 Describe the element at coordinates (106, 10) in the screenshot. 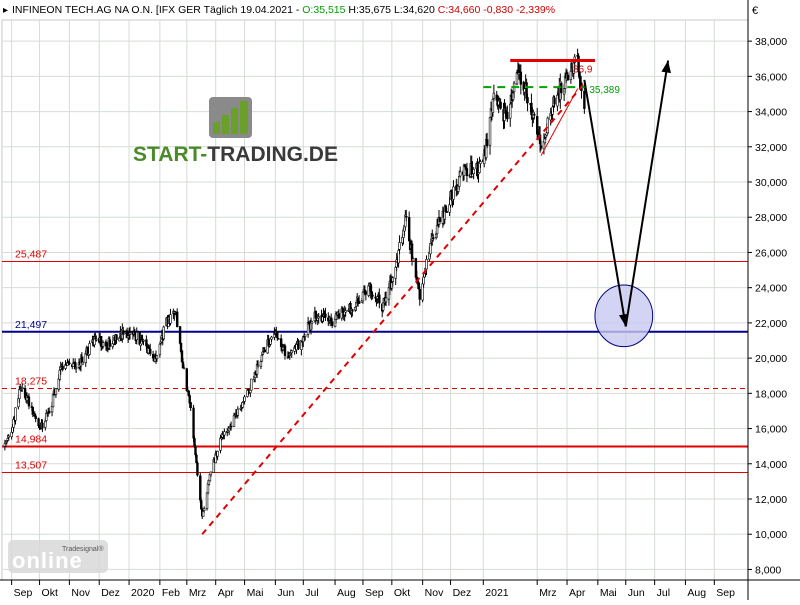

I see `instrument-name: INFINEON TECH.AG NA O.N. [IFX GER` at that location.